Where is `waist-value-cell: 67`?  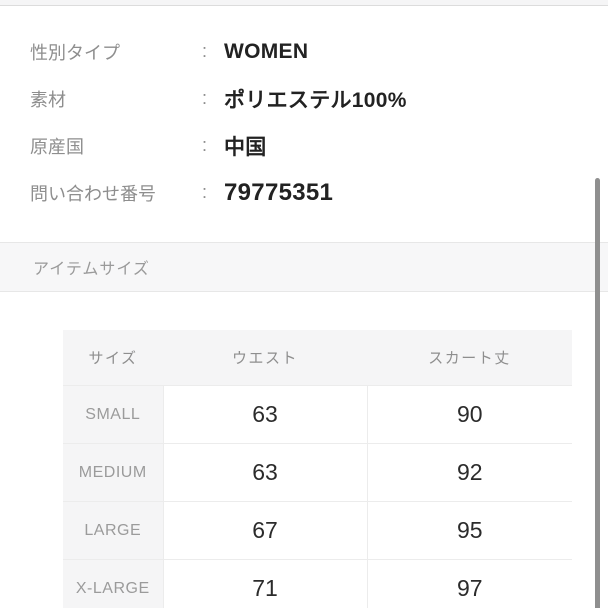
waist-value-cell: 67 is located at coordinates (264, 530).